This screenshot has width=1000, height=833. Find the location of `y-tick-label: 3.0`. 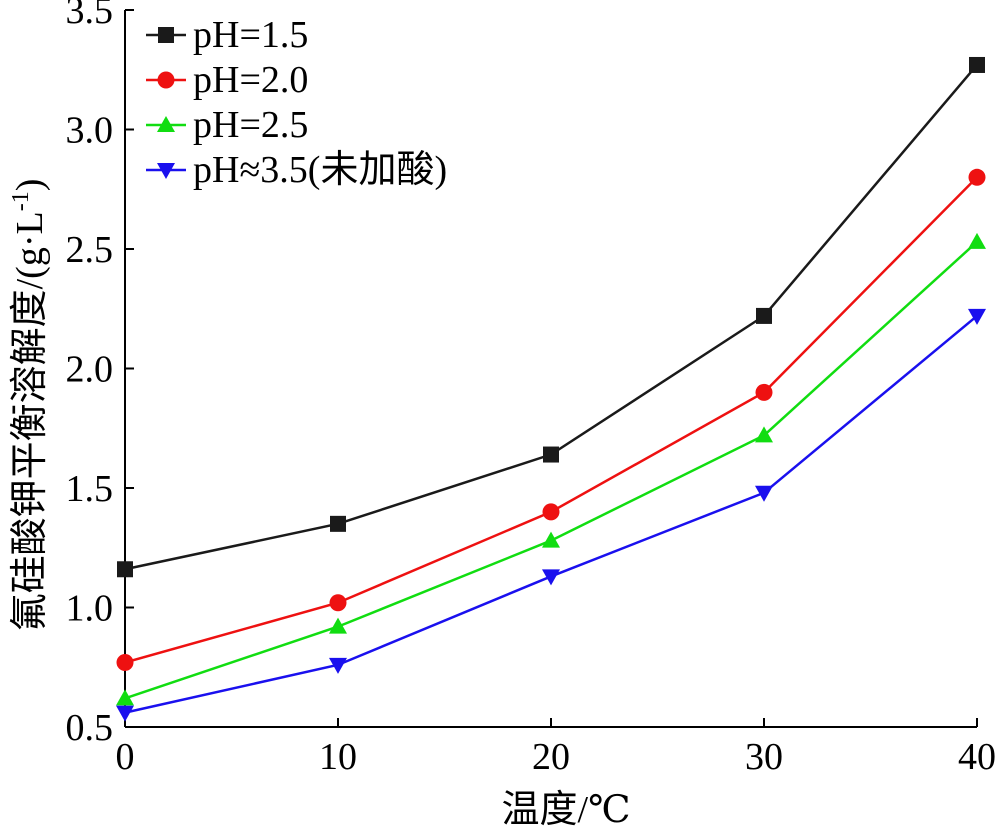

y-tick-label: 3.0 is located at coordinates (90, 131).